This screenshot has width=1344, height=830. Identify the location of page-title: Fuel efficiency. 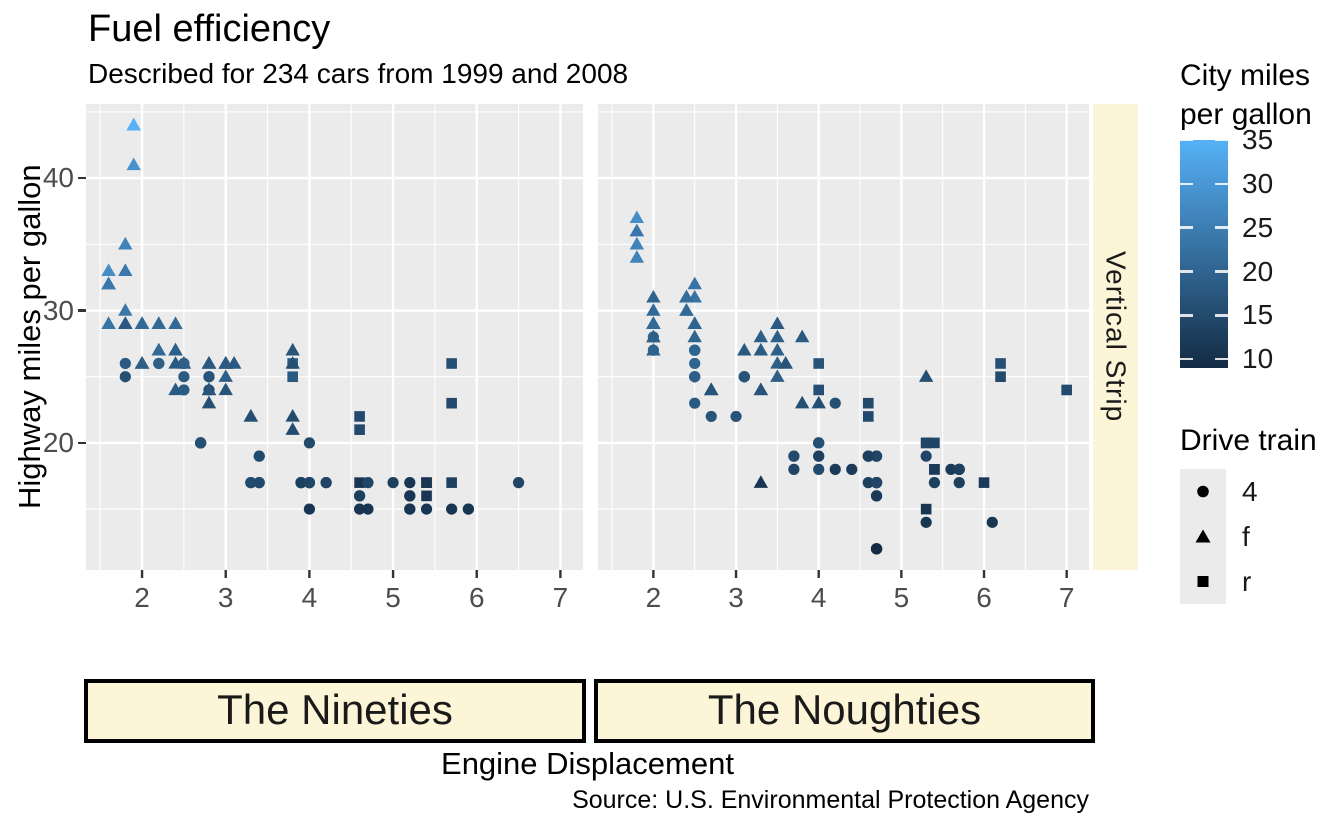
(209, 29).